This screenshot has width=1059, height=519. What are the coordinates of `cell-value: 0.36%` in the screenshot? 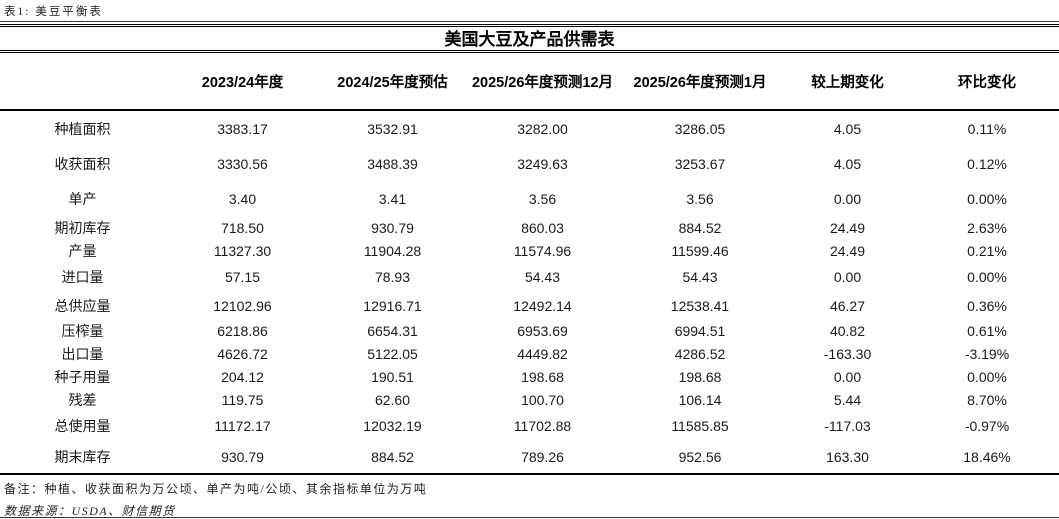 It's located at (987, 306).